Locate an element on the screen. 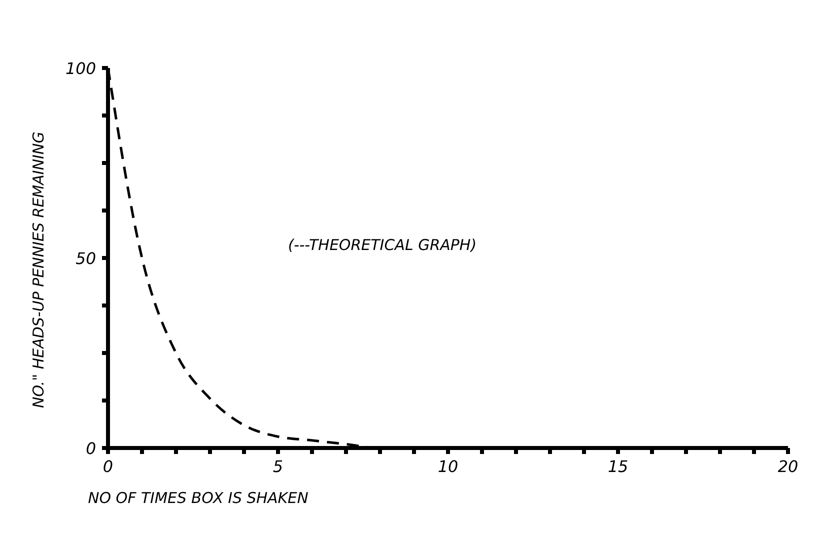  x-tick-label: 5 is located at coordinates (278, 466).